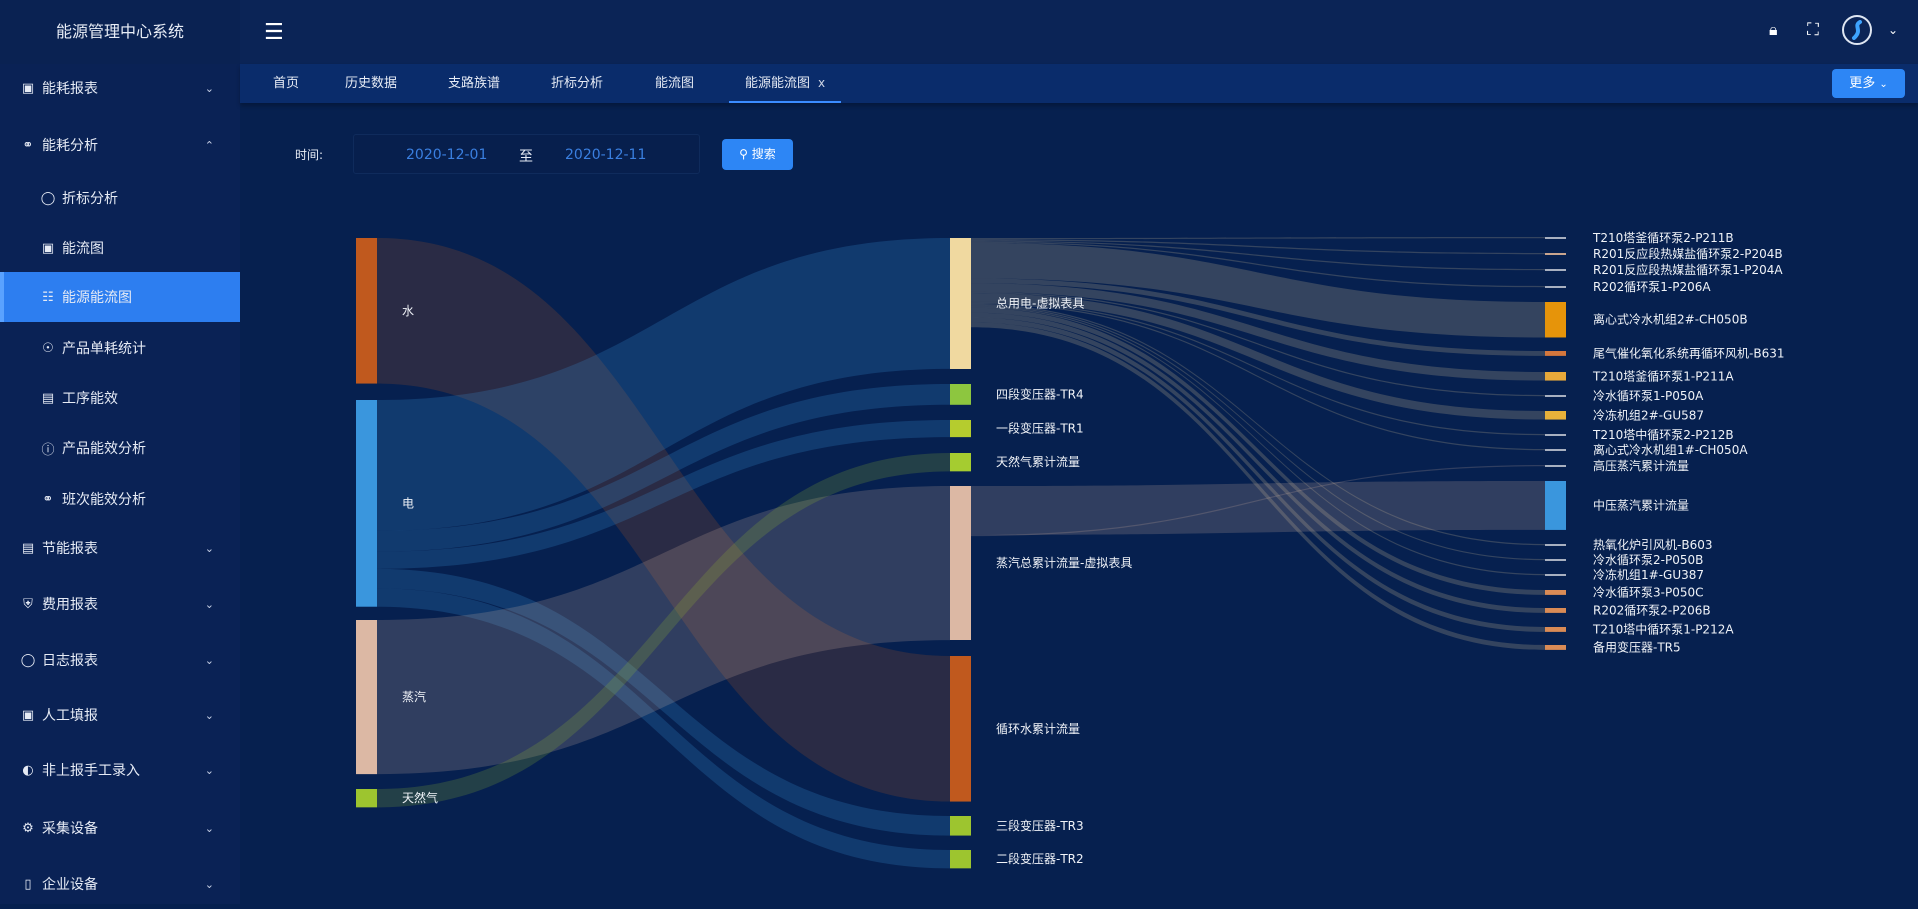  What do you see at coordinates (757, 154) in the screenshot?
I see `search-button: ⚲ 搜索` at bounding box center [757, 154].